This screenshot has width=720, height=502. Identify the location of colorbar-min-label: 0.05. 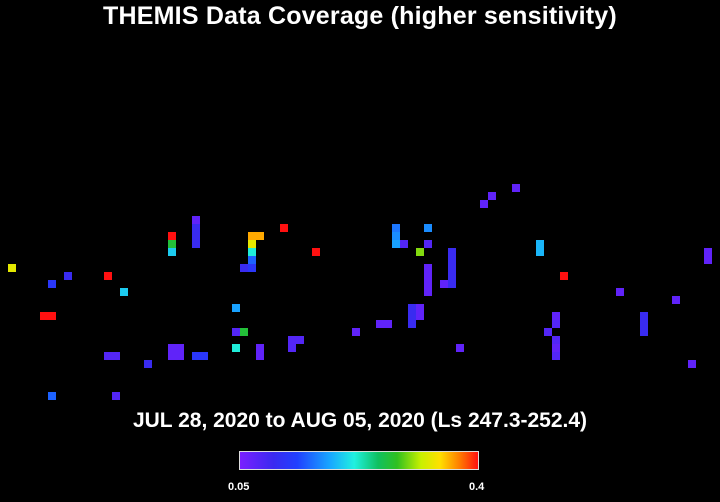
(239, 487).